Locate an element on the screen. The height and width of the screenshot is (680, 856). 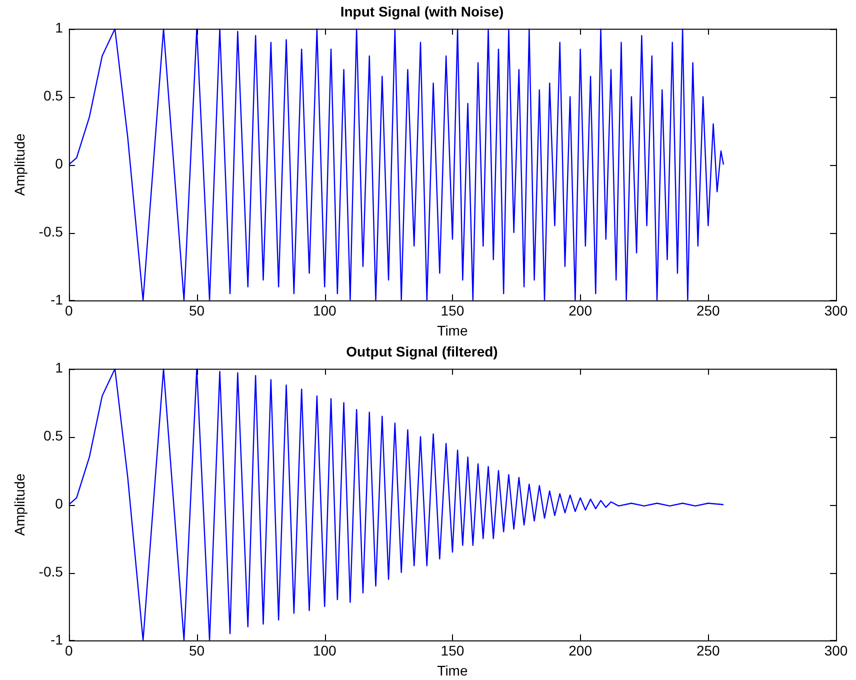
chart-title: Output Signal (filtered) is located at coordinates (422, 351).